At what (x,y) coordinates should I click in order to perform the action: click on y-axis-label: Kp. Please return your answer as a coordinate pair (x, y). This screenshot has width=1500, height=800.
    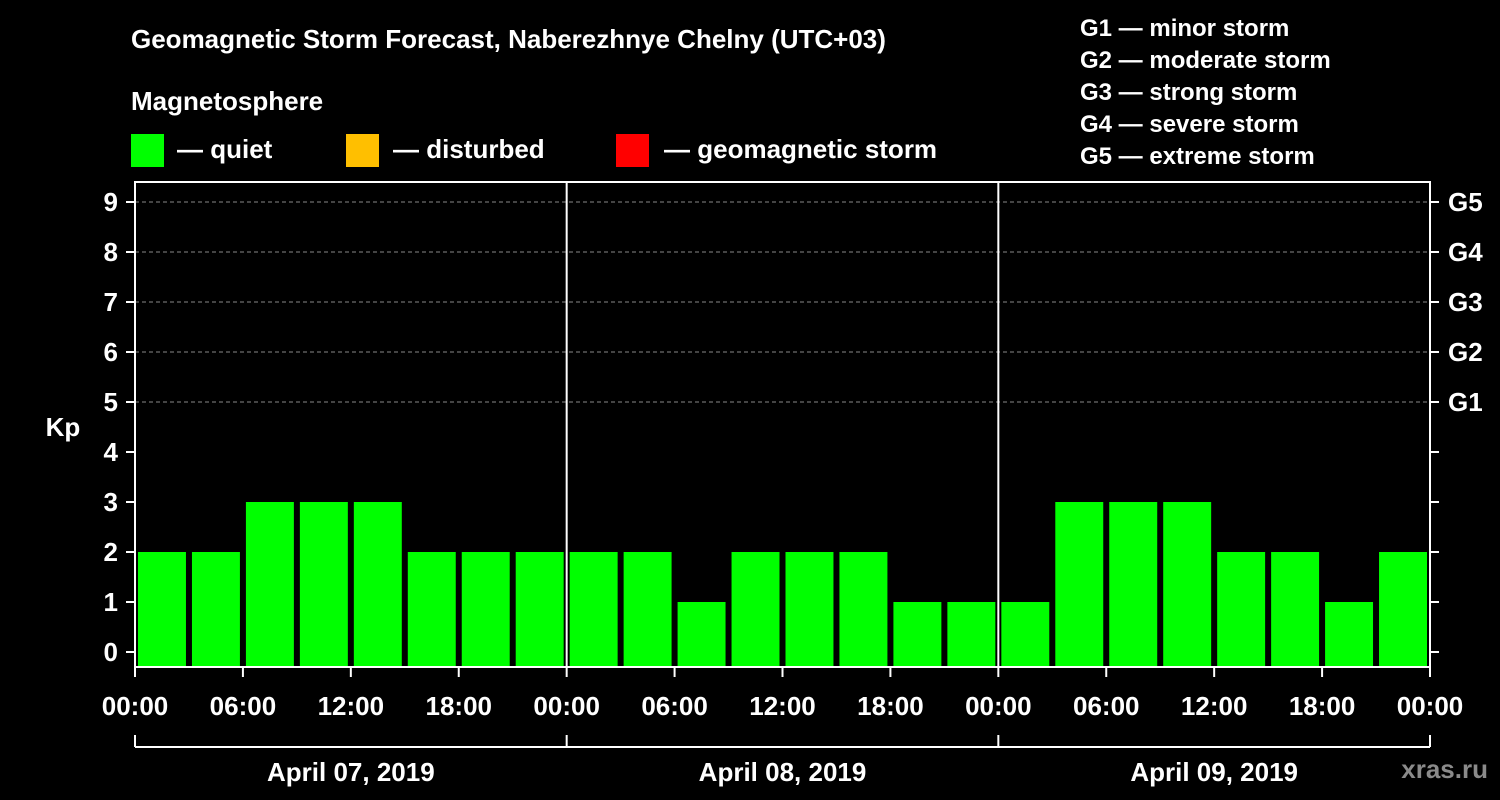
    Looking at the image, I should click on (63, 427).